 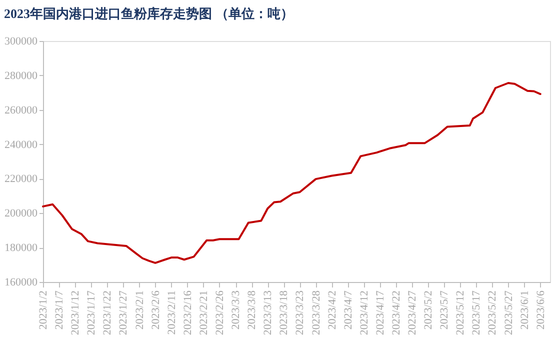 I want to click on x-tick-label: 2023/5/2, so click(x=428, y=310).